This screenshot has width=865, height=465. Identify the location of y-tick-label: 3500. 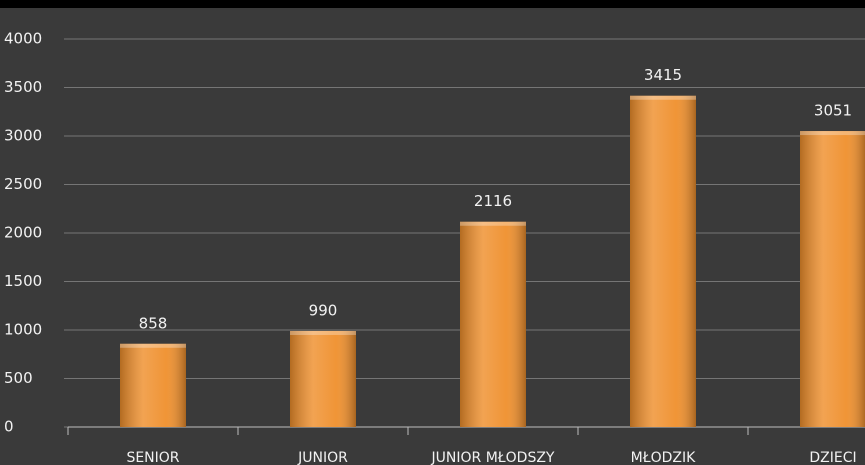
(23, 87).